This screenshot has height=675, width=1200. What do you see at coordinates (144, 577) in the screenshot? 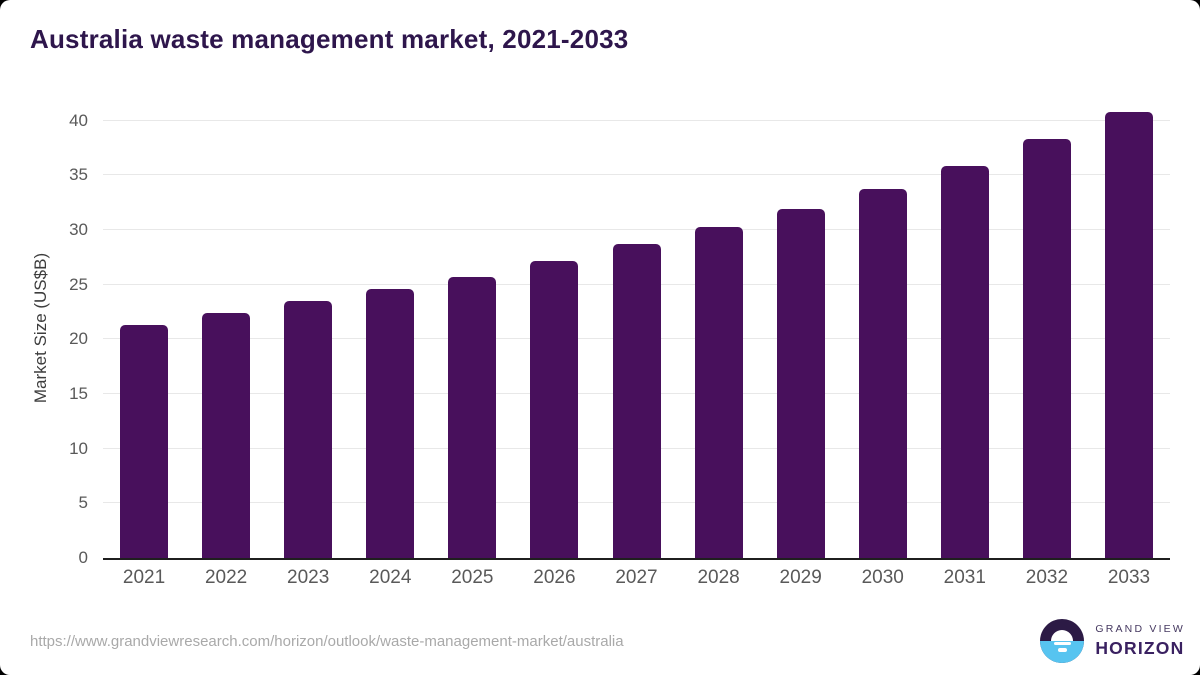
I see `x-tick-label-2021: 2021` at bounding box center [144, 577].